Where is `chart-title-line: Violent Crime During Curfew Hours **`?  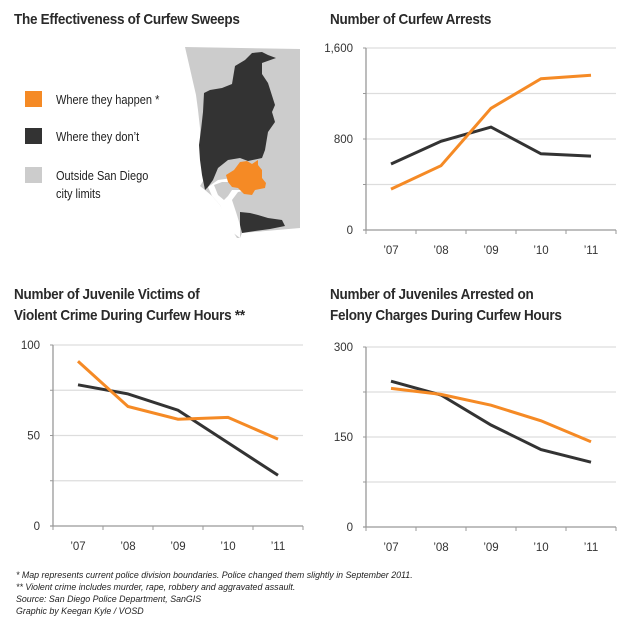
chart-title-line: Violent Crime During Curfew Hours ** is located at coordinates (129, 315).